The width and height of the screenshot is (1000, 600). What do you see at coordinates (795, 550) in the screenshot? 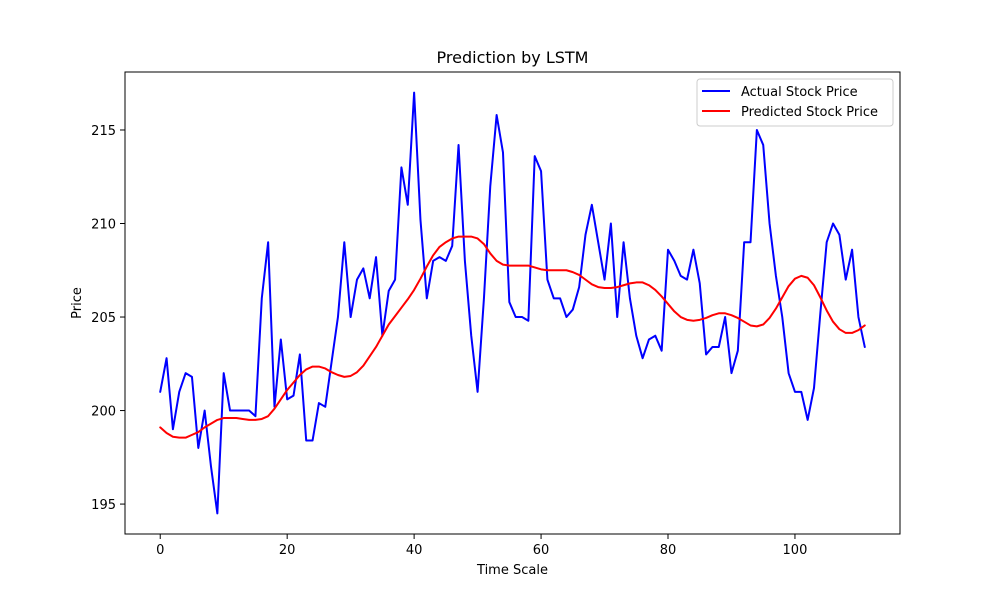
I see `x-tick-label: 100` at bounding box center [795, 550].